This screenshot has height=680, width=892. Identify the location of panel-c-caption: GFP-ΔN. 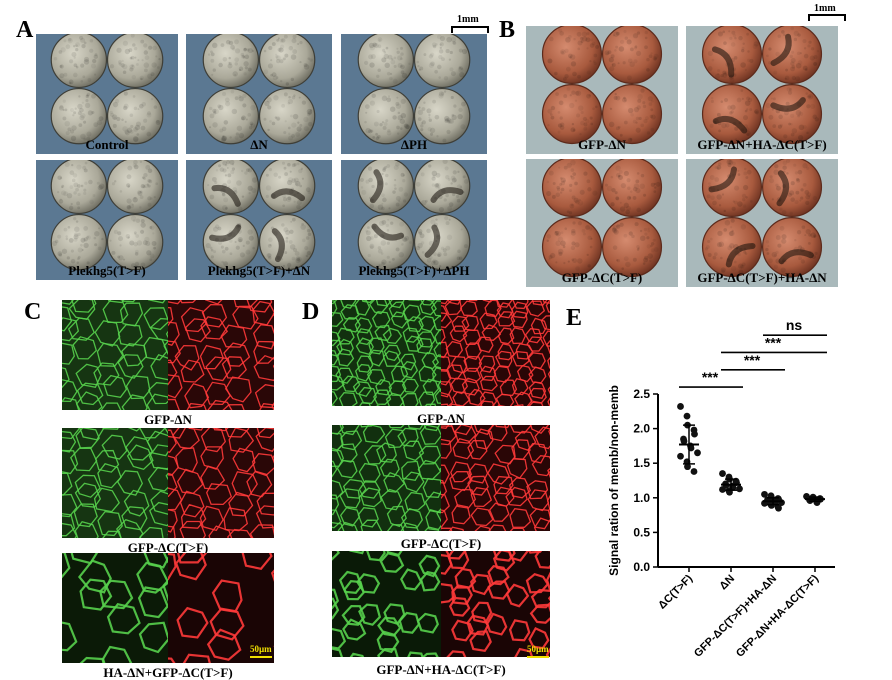
(168, 419).